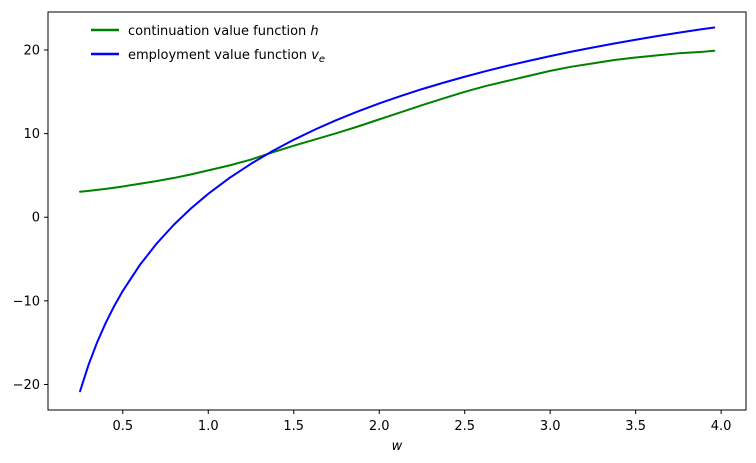 Image resolution: width=756 pixels, height=463 pixels. What do you see at coordinates (397, 446) in the screenshot?
I see `x-axis-label: w` at bounding box center [397, 446].